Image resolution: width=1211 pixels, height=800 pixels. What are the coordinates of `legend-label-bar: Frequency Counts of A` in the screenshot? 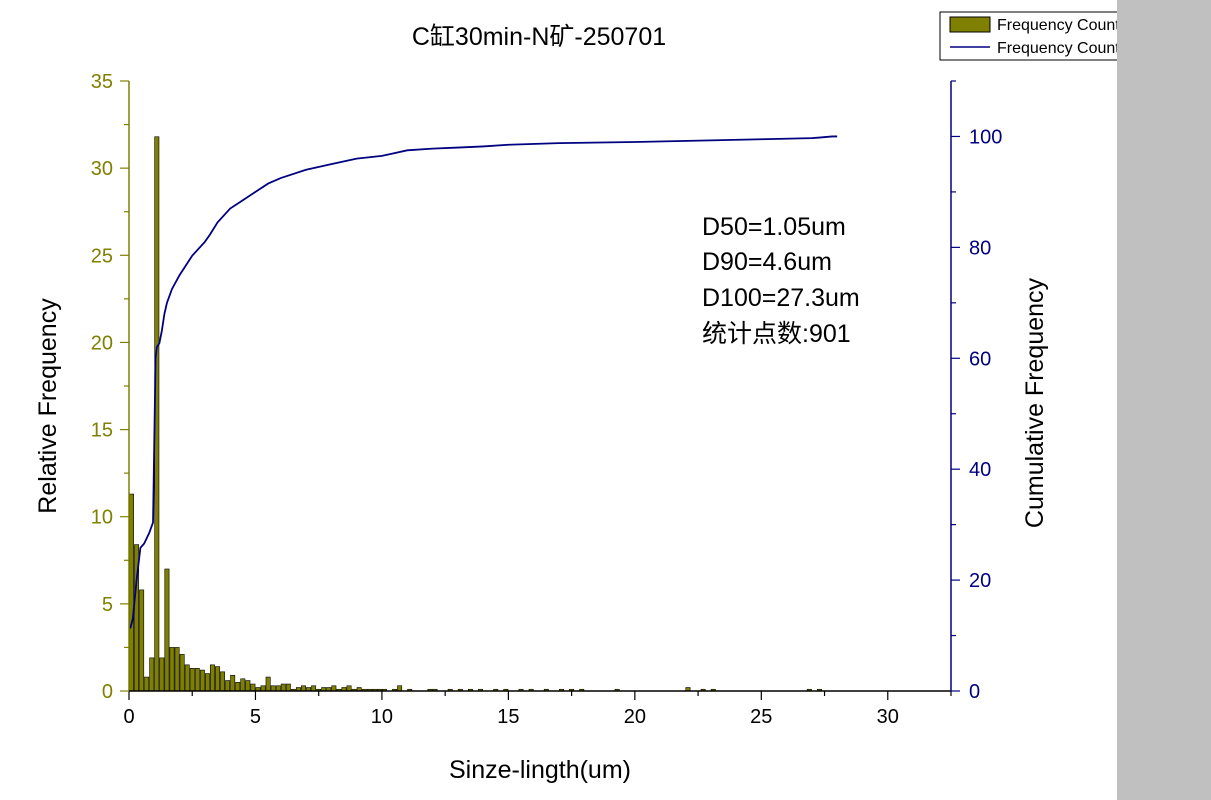 It's located at (1057, 25).